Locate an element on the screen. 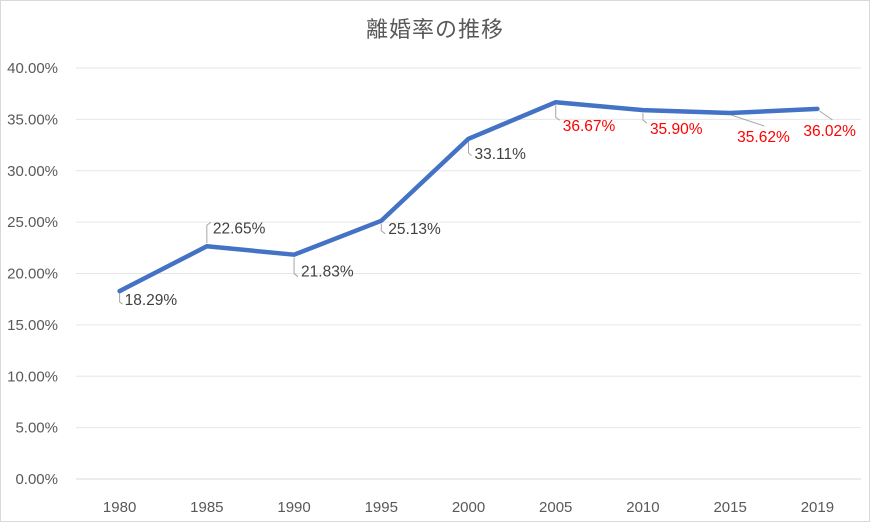 The image size is (870, 522). x-tick-label: 2000 is located at coordinates (468, 507).